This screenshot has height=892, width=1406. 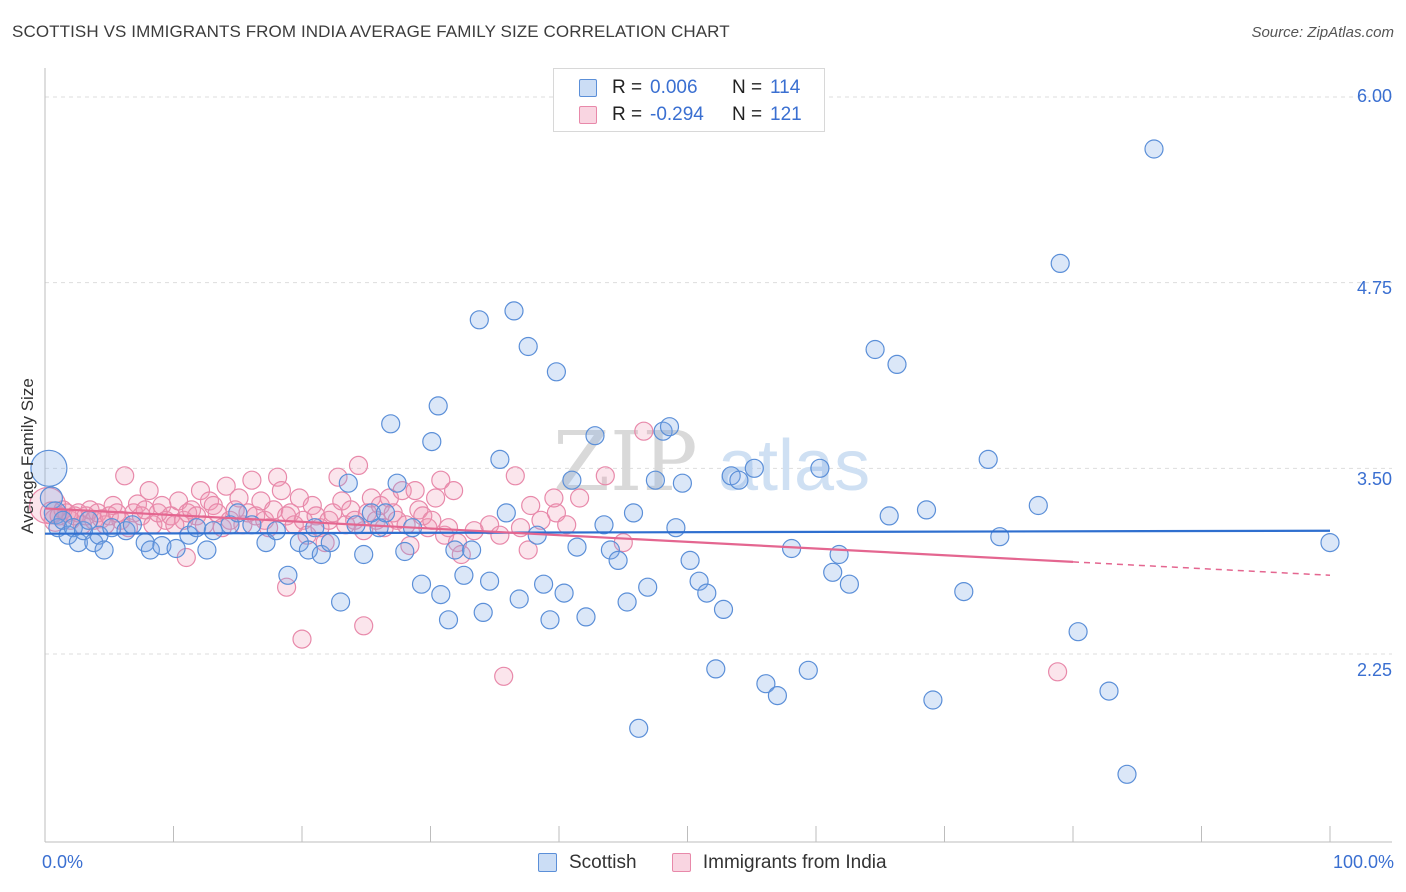 What do you see at coordinates (625, 462) in the screenshot?
I see `watermark-zip: ZIP` at bounding box center [625, 462].